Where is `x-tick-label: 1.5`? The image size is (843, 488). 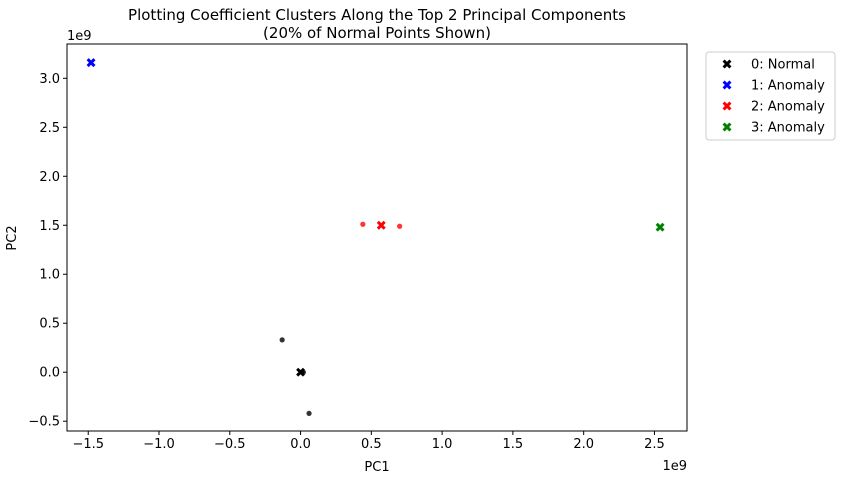
x-tick-label: 1.5 is located at coordinates (513, 444).